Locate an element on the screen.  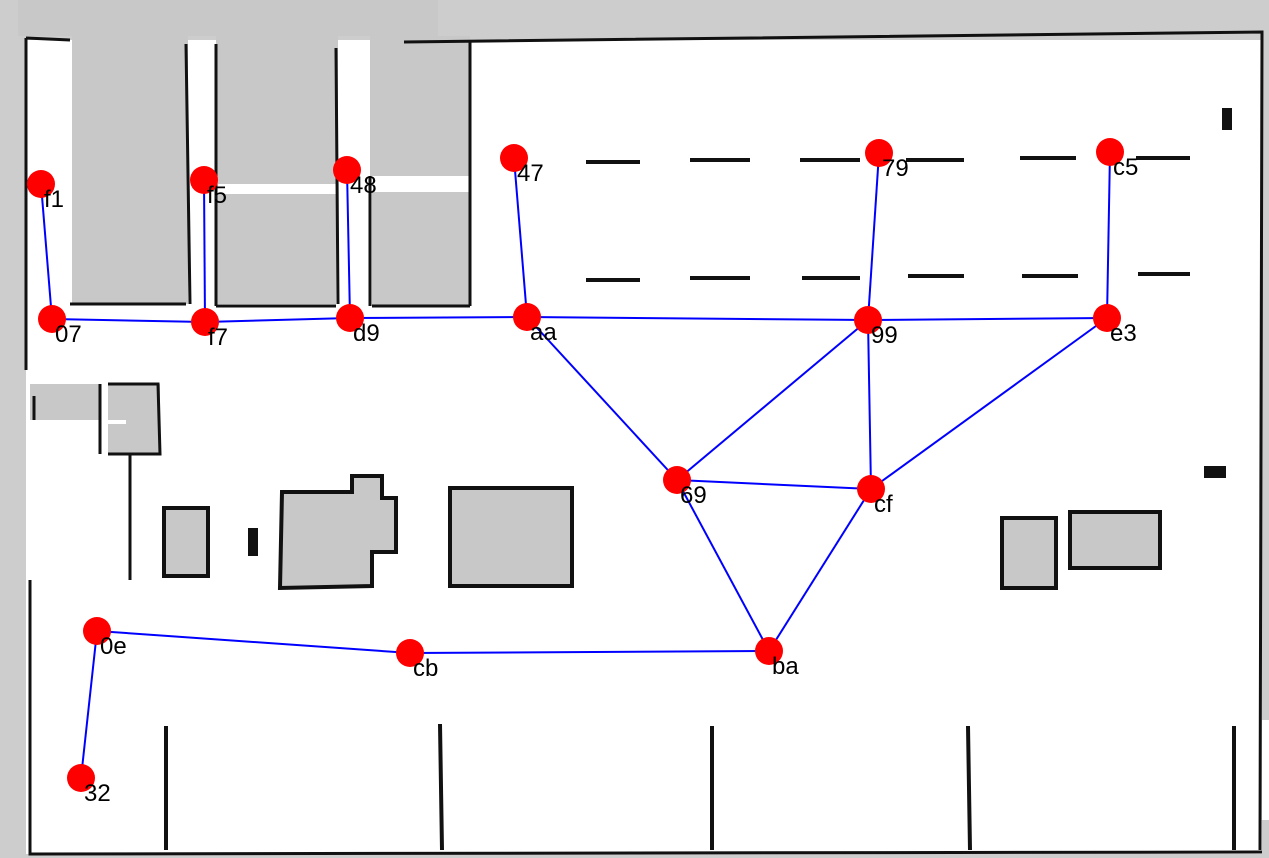
node-label-99: 99 is located at coordinates (884, 335).